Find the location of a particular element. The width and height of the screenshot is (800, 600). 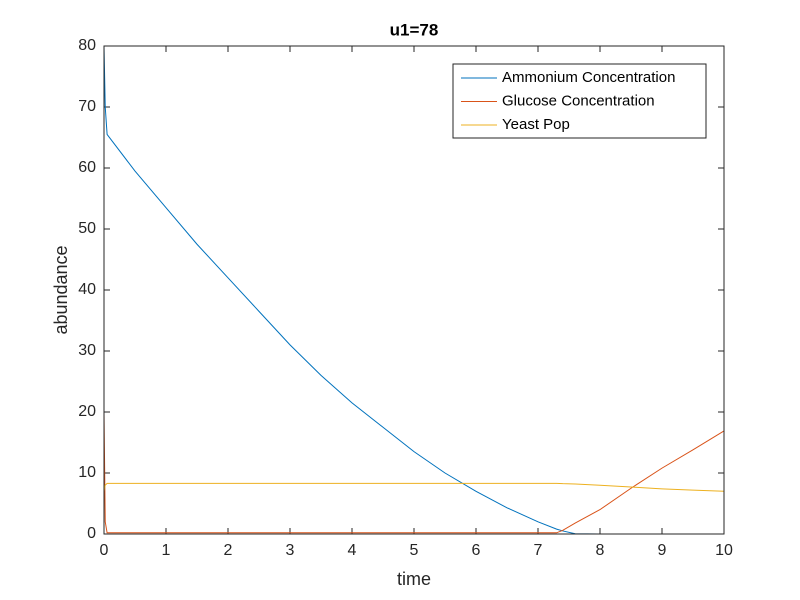

x-tick-label: 9 is located at coordinates (662, 550).